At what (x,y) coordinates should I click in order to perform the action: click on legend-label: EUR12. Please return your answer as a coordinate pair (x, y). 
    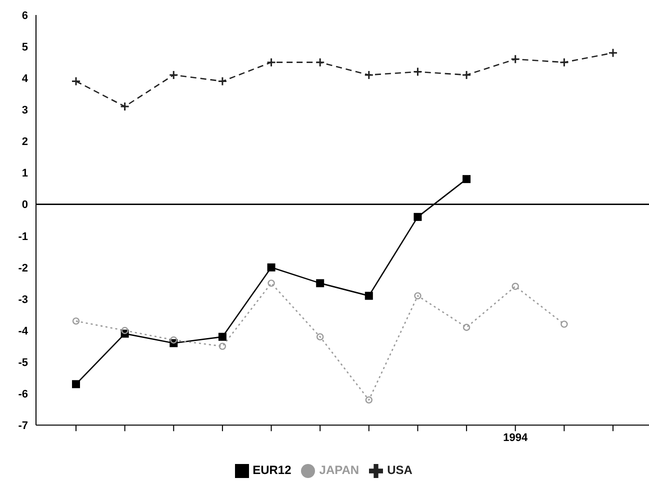
    Looking at the image, I should click on (272, 470).